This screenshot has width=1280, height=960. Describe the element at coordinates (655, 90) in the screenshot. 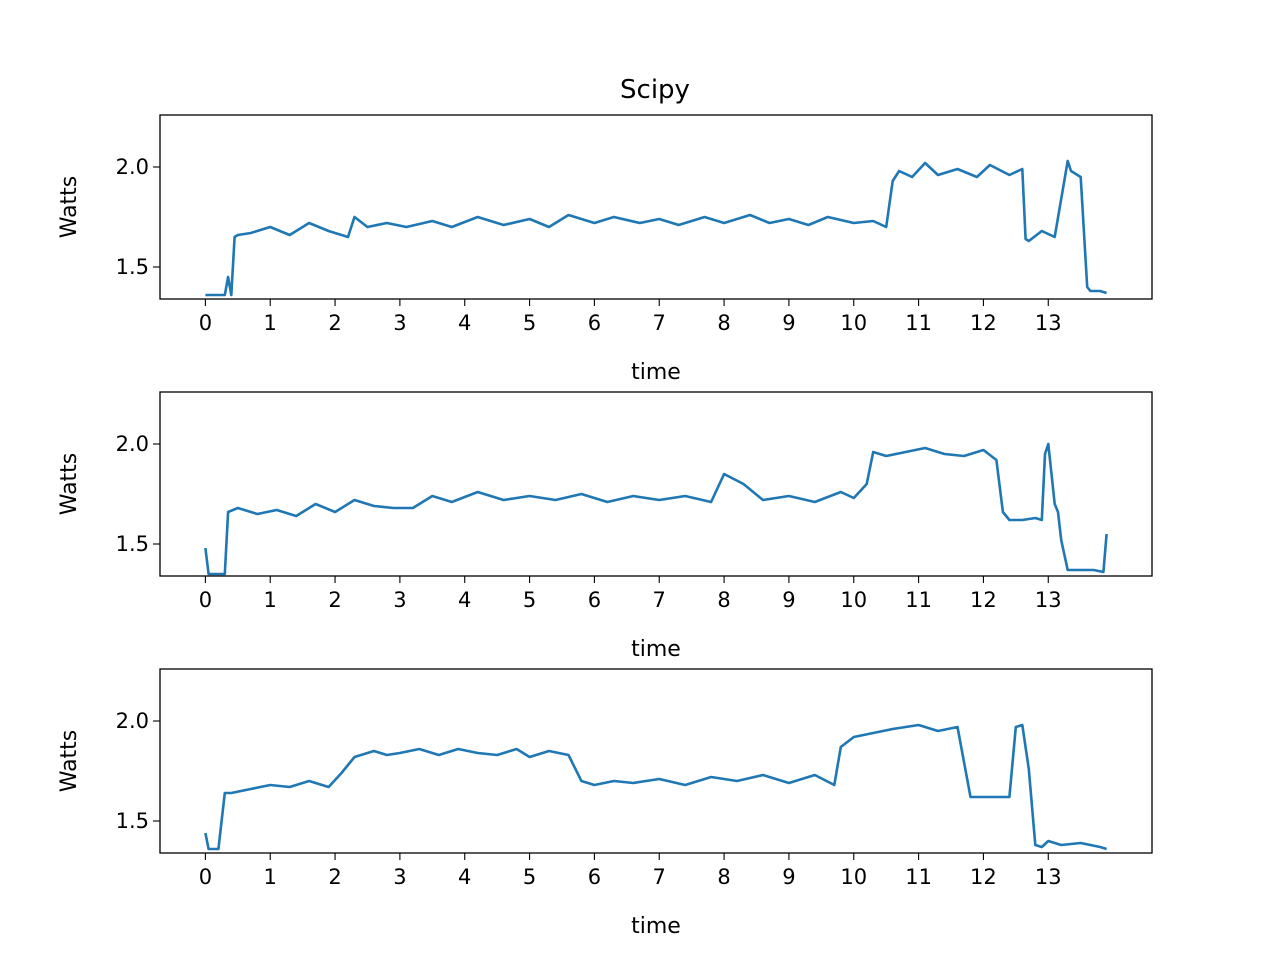

I see `figure-title: Scipy` at that location.